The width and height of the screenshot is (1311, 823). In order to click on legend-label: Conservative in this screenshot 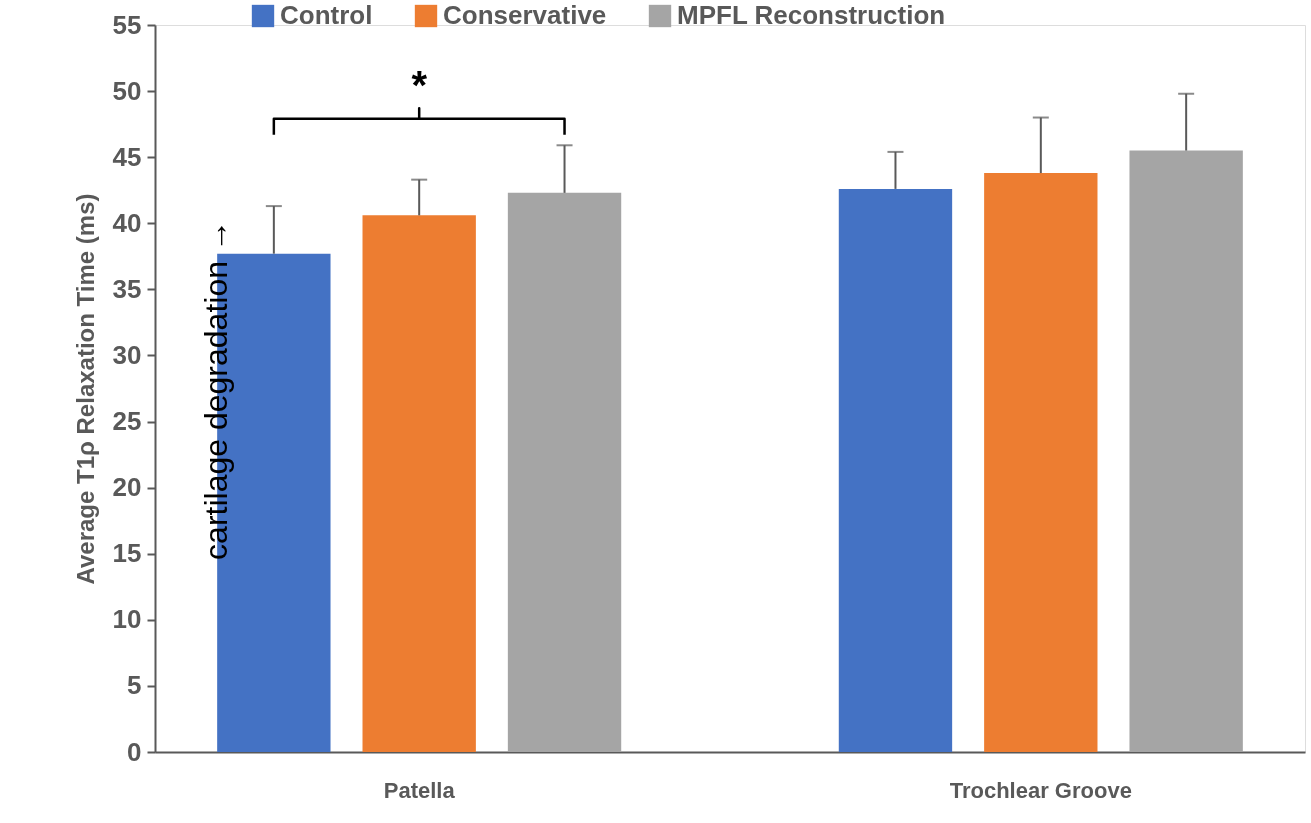, I will do `click(525, 15)`.